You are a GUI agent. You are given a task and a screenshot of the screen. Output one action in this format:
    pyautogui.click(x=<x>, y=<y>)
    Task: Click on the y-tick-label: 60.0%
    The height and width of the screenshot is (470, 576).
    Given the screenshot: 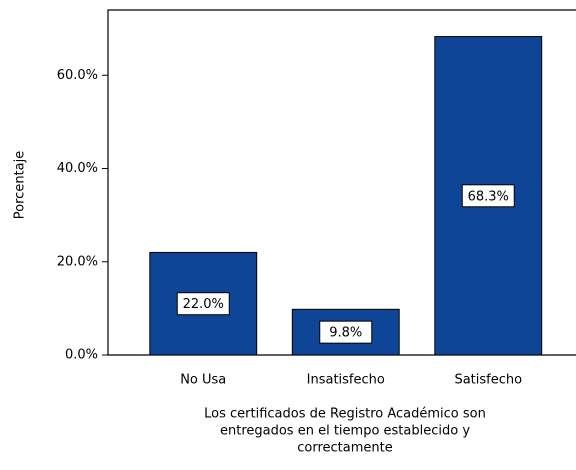 What is the action you would take?
    pyautogui.click(x=77, y=75)
    